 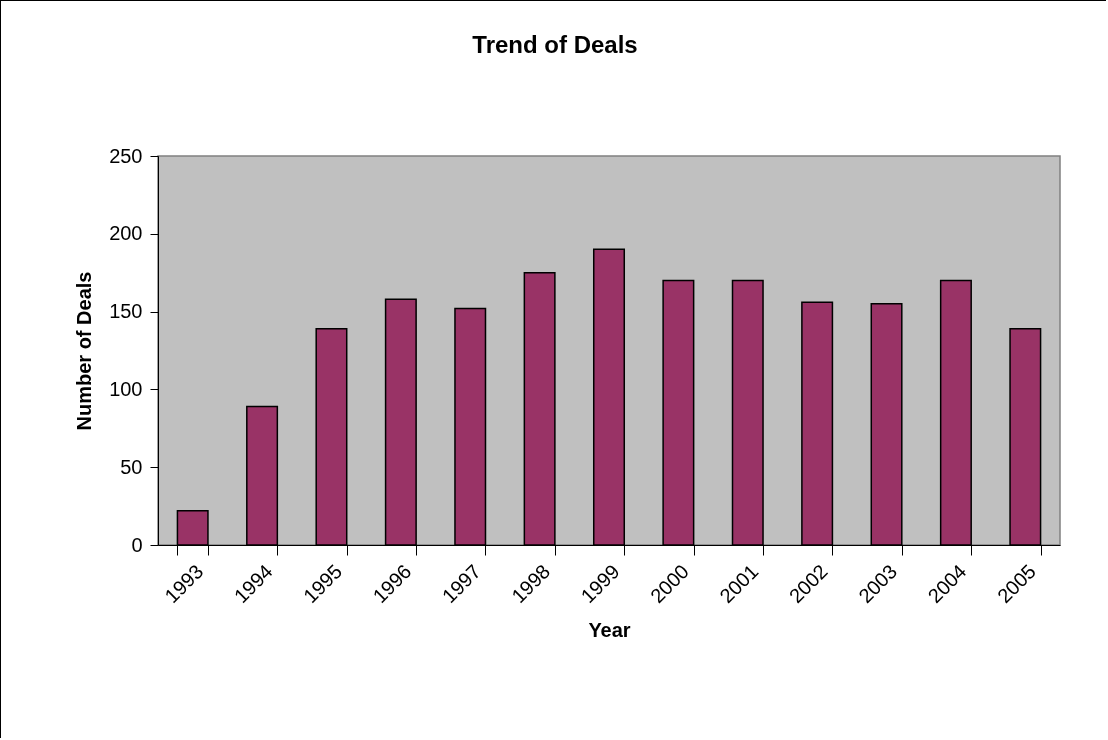 I want to click on y-tick-label: 50, so click(x=131, y=466).